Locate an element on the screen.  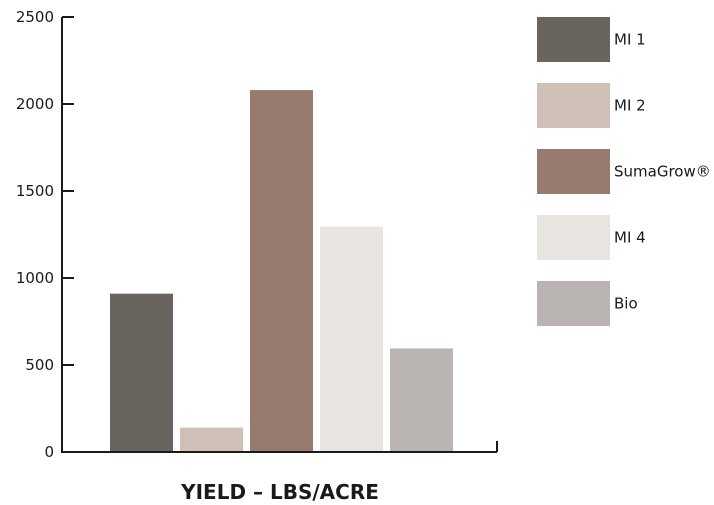
x-axis-title: YIELD – LBS/ACRE is located at coordinates (279, 492).